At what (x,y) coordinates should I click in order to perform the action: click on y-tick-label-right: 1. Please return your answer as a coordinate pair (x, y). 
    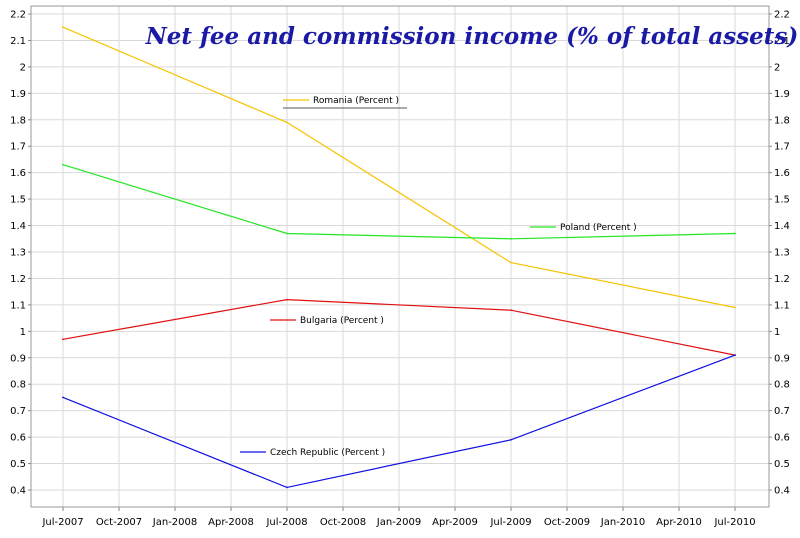
    Looking at the image, I should click on (777, 332).